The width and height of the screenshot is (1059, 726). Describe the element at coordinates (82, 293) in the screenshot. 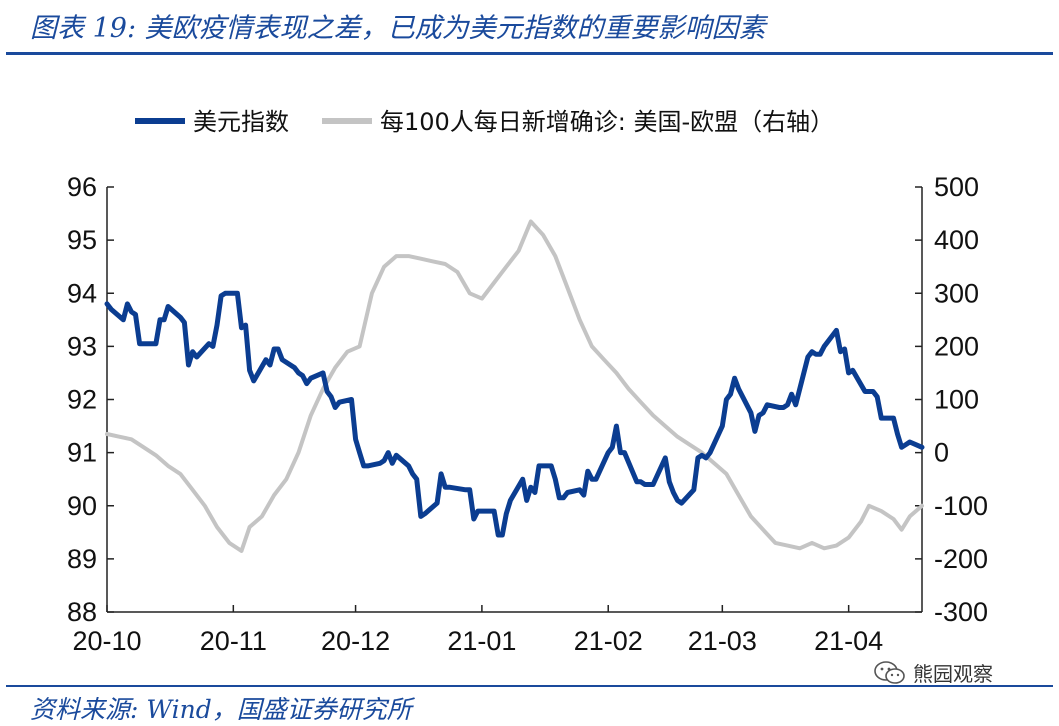

I see `y-left-tick-label: 94` at that location.